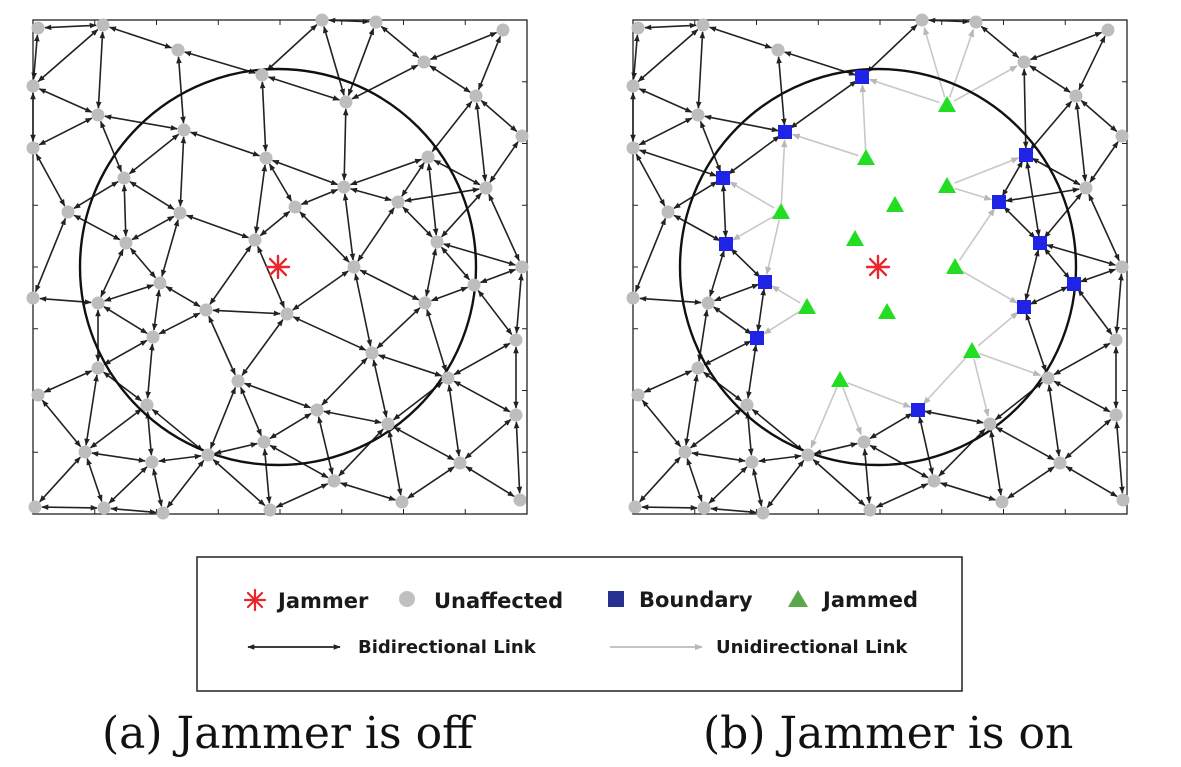  I want to click on panel-b-jammer, so click(878, 267).